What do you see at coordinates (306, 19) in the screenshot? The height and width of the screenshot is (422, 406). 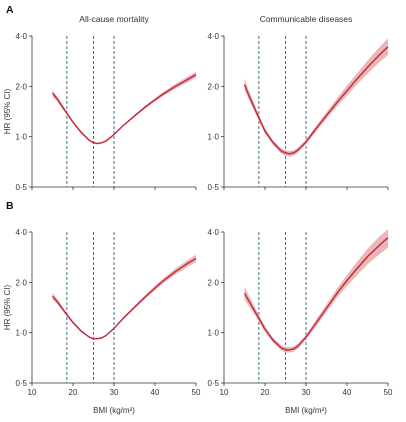 I see `panel-title: Communicable diseases` at bounding box center [306, 19].